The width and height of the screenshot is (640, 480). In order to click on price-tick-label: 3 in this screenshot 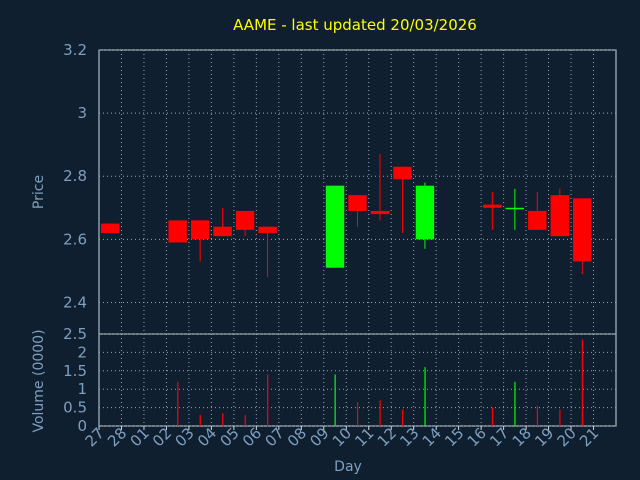, I will do `click(82, 113)`.